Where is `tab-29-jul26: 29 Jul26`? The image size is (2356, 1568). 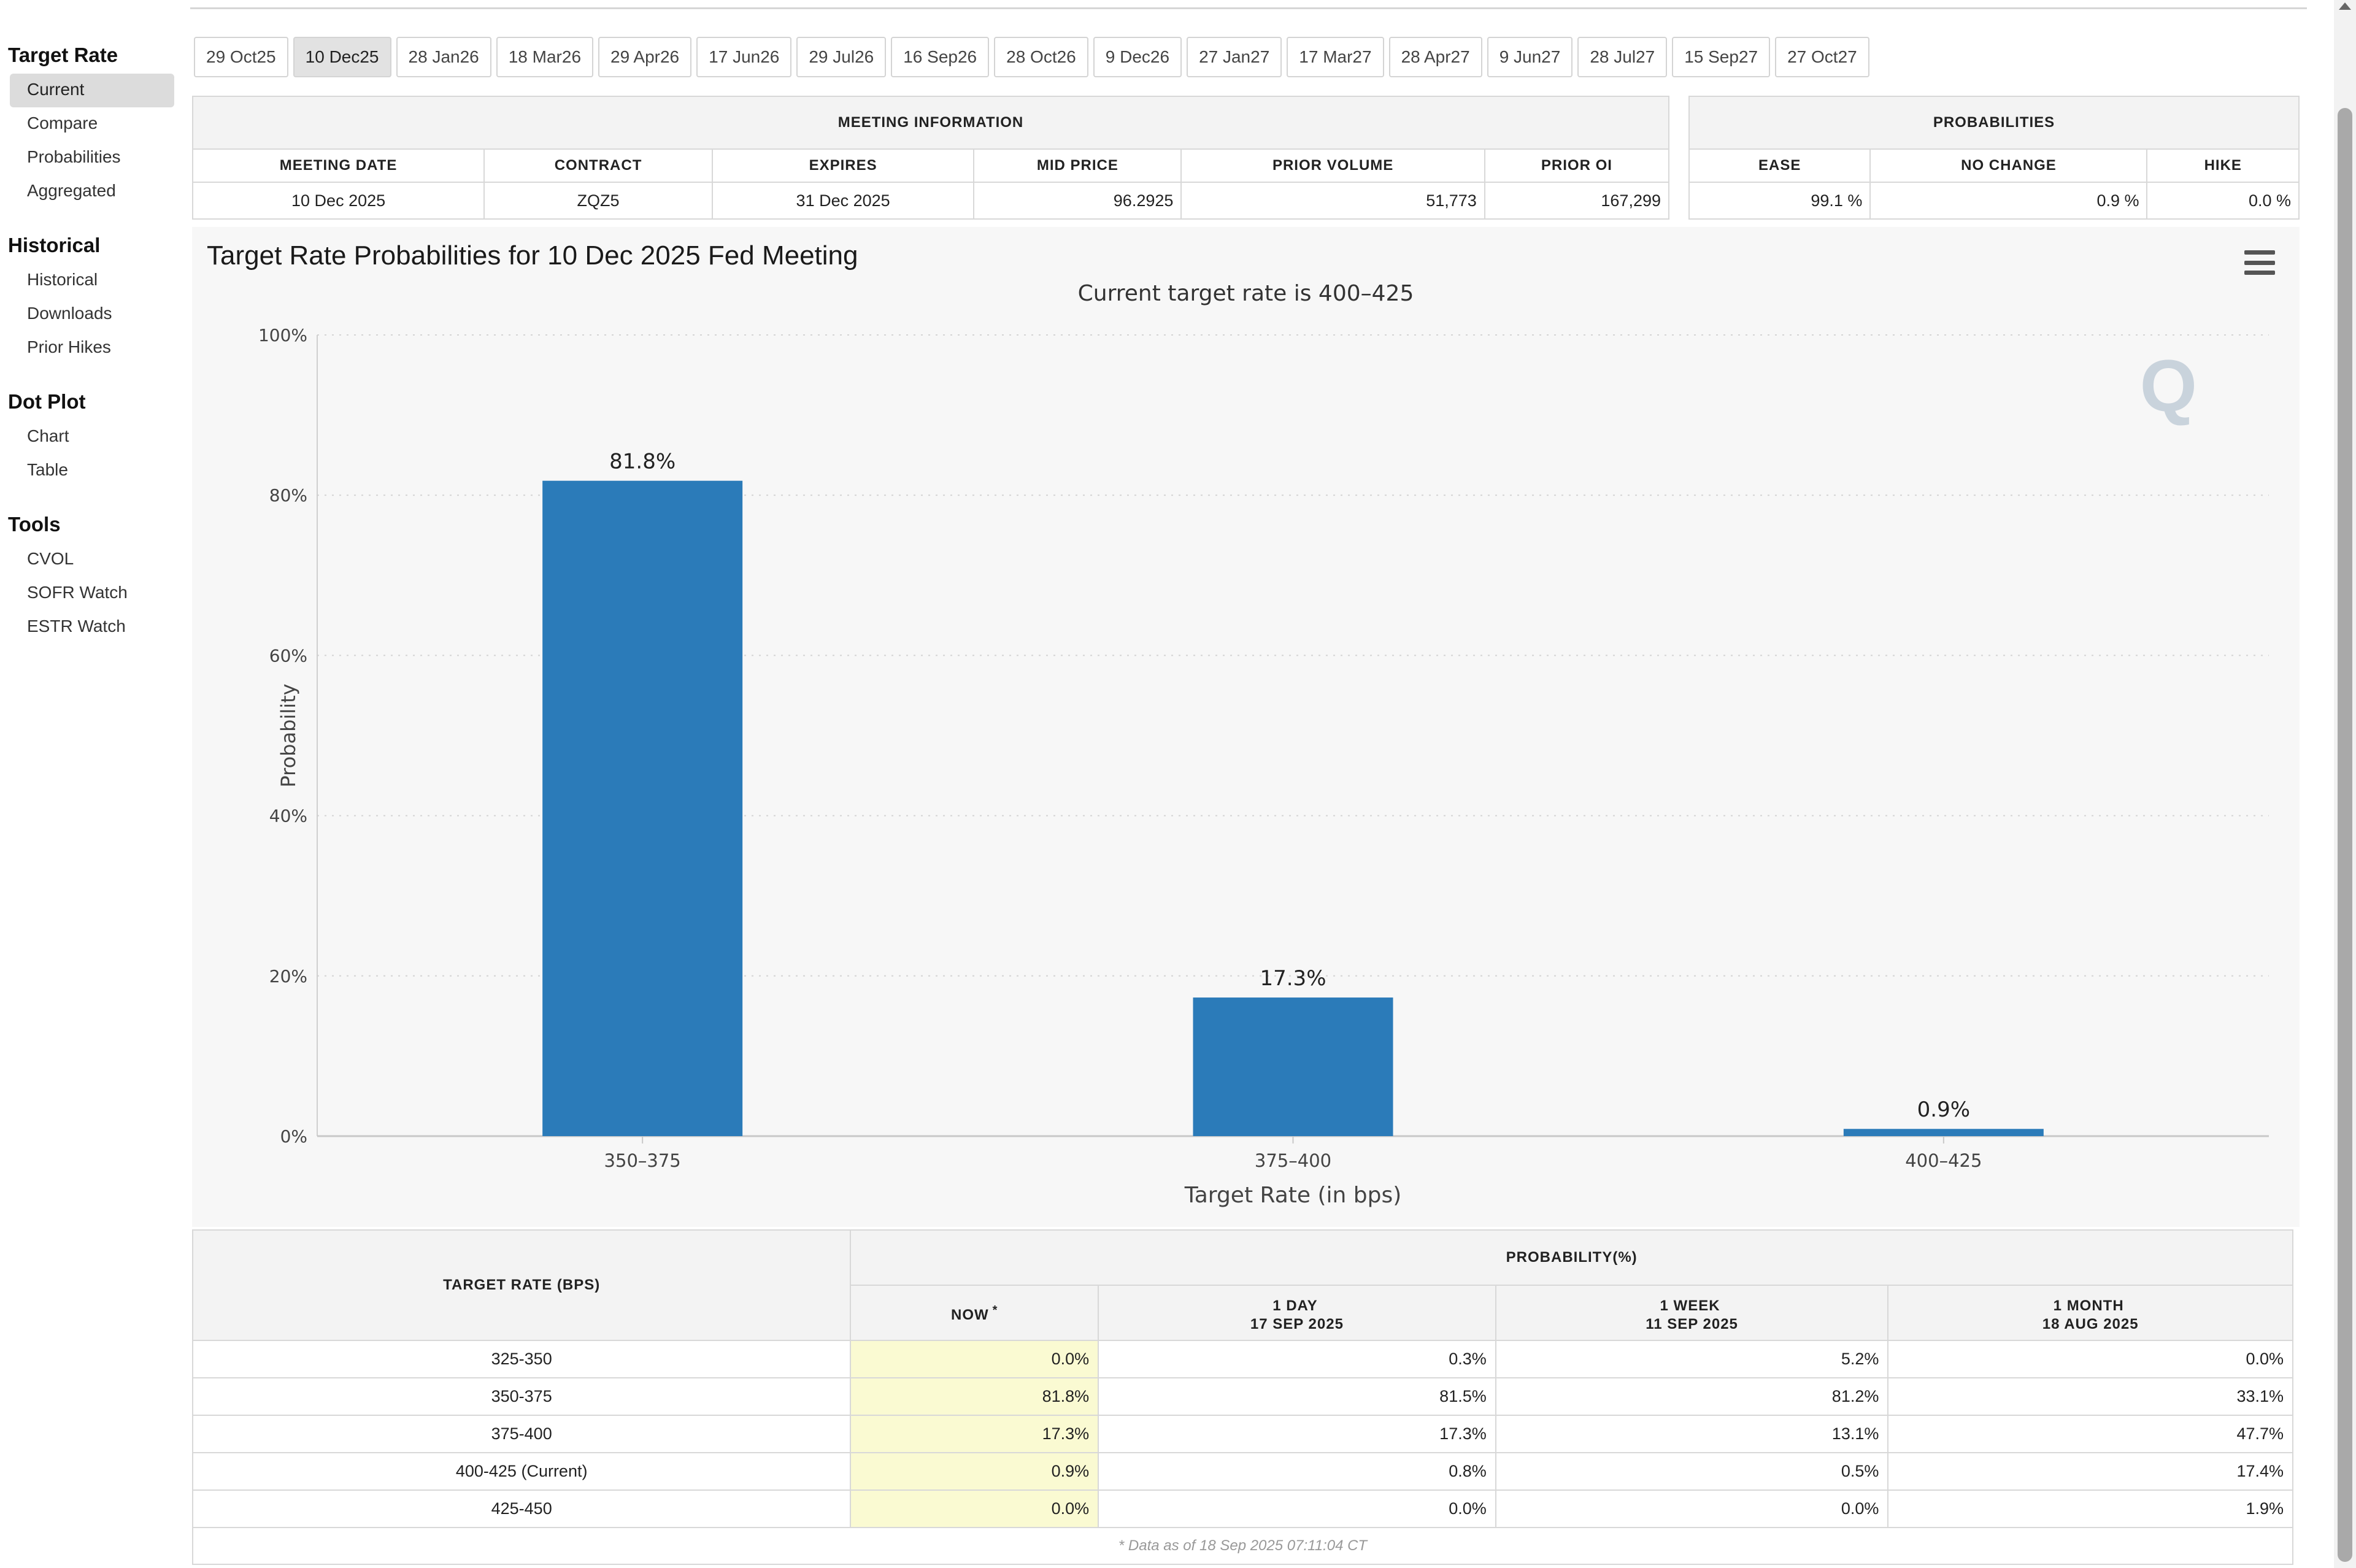
tab-29-jul26: 29 Jul26 is located at coordinates (841, 57).